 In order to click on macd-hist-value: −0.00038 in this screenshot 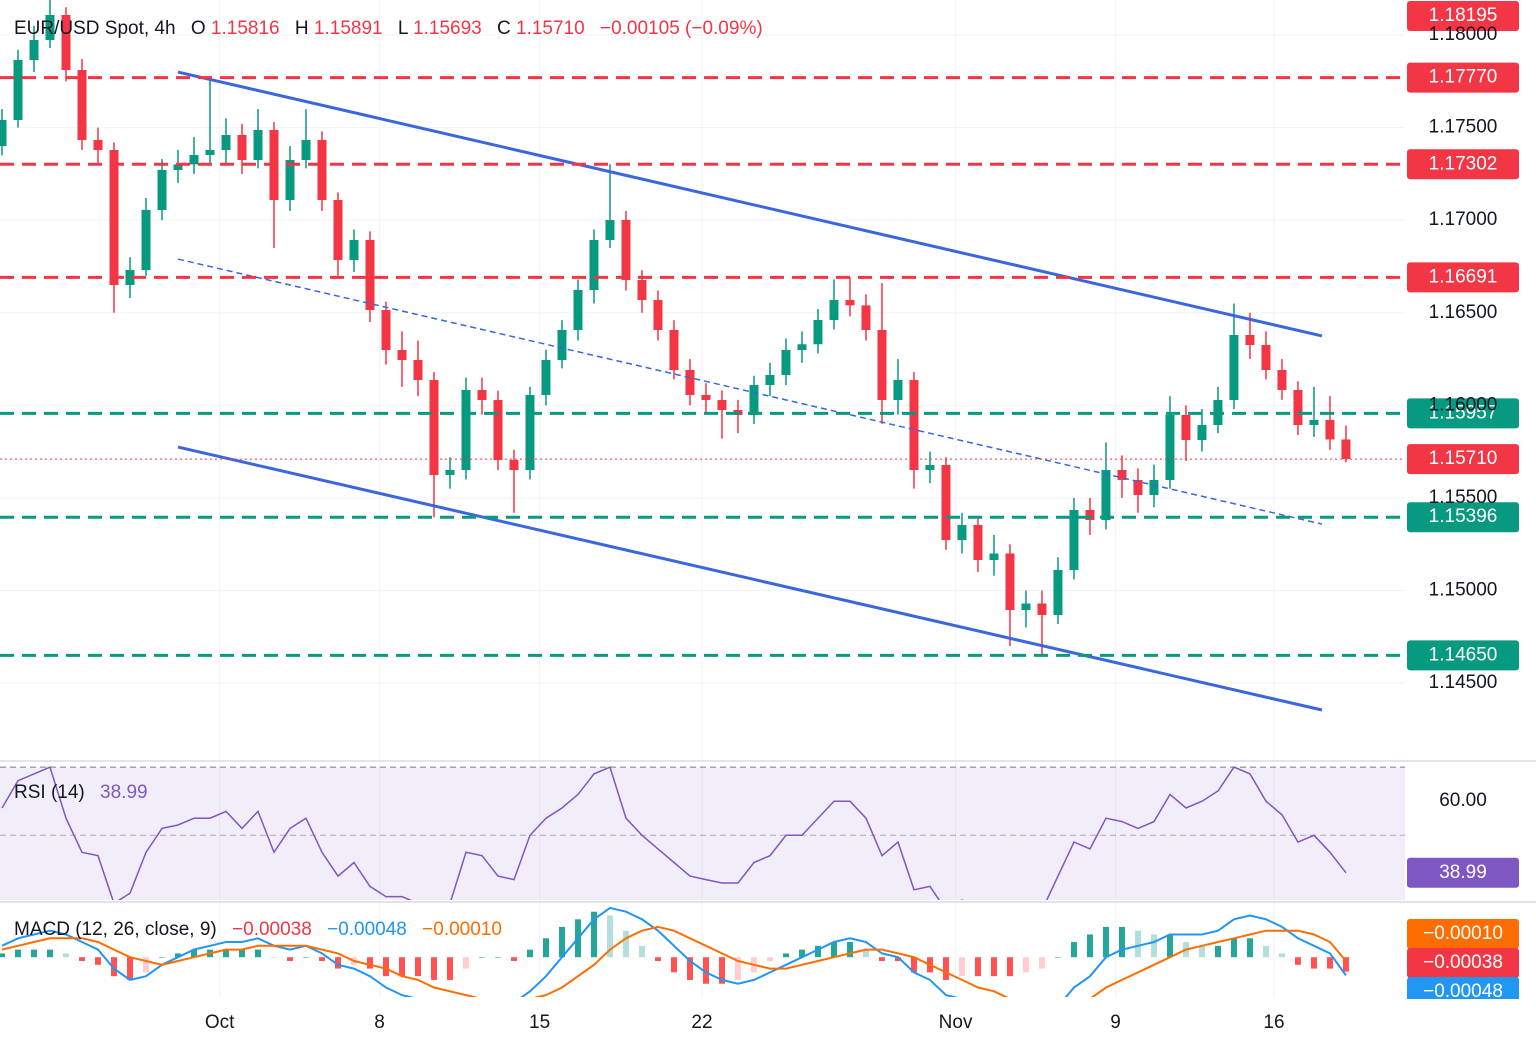, I will do `click(272, 929)`.